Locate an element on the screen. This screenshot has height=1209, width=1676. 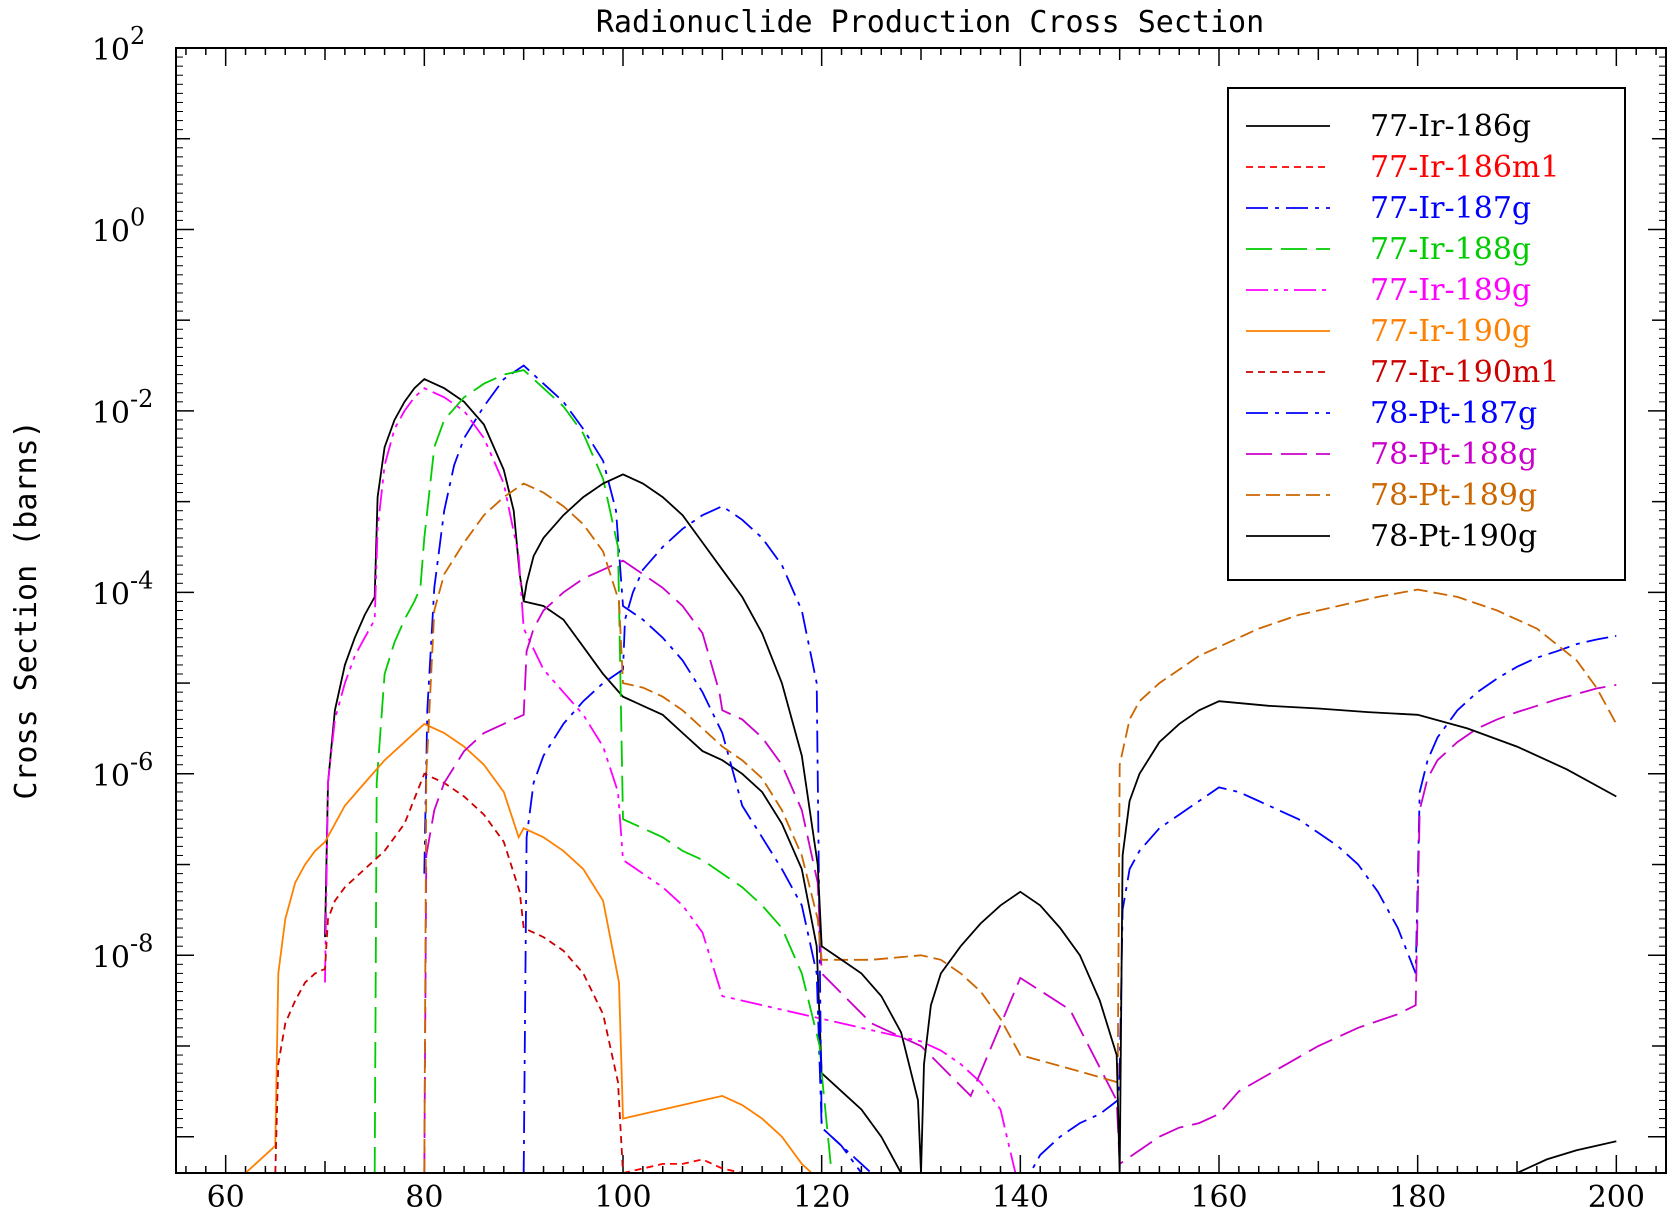
legend-label: 77-Ir-186m1 is located at coordinates (1464, 167).